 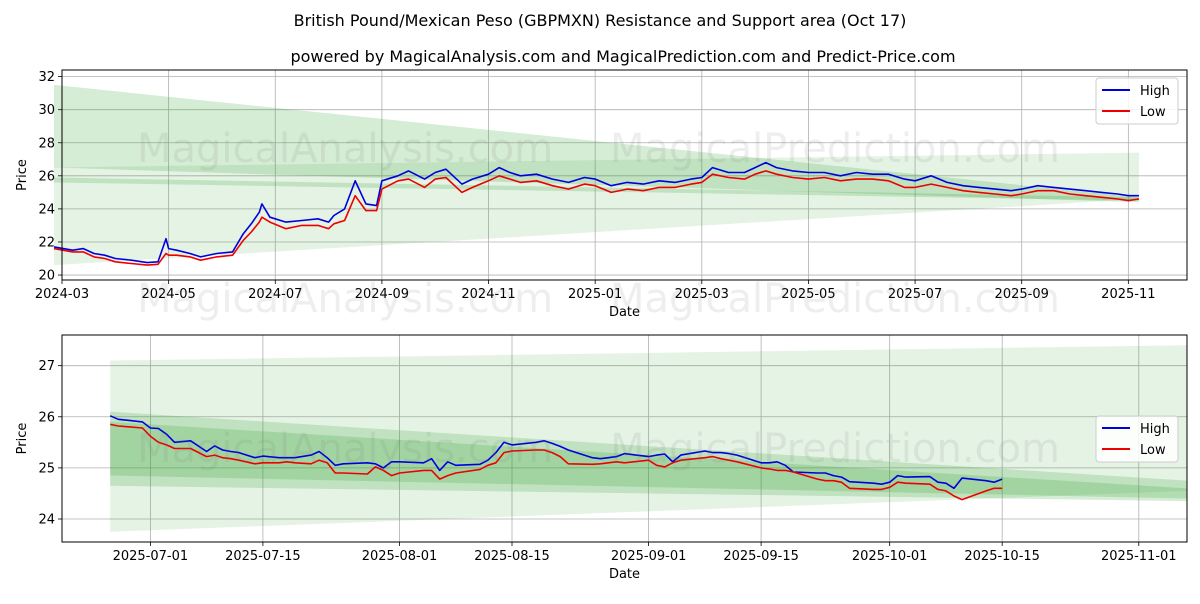 What do you see at coordinates (1002, 556) in the screenshot?
I see `x-tick-label: 2025-10-15` at bounding box center [1002, 556].